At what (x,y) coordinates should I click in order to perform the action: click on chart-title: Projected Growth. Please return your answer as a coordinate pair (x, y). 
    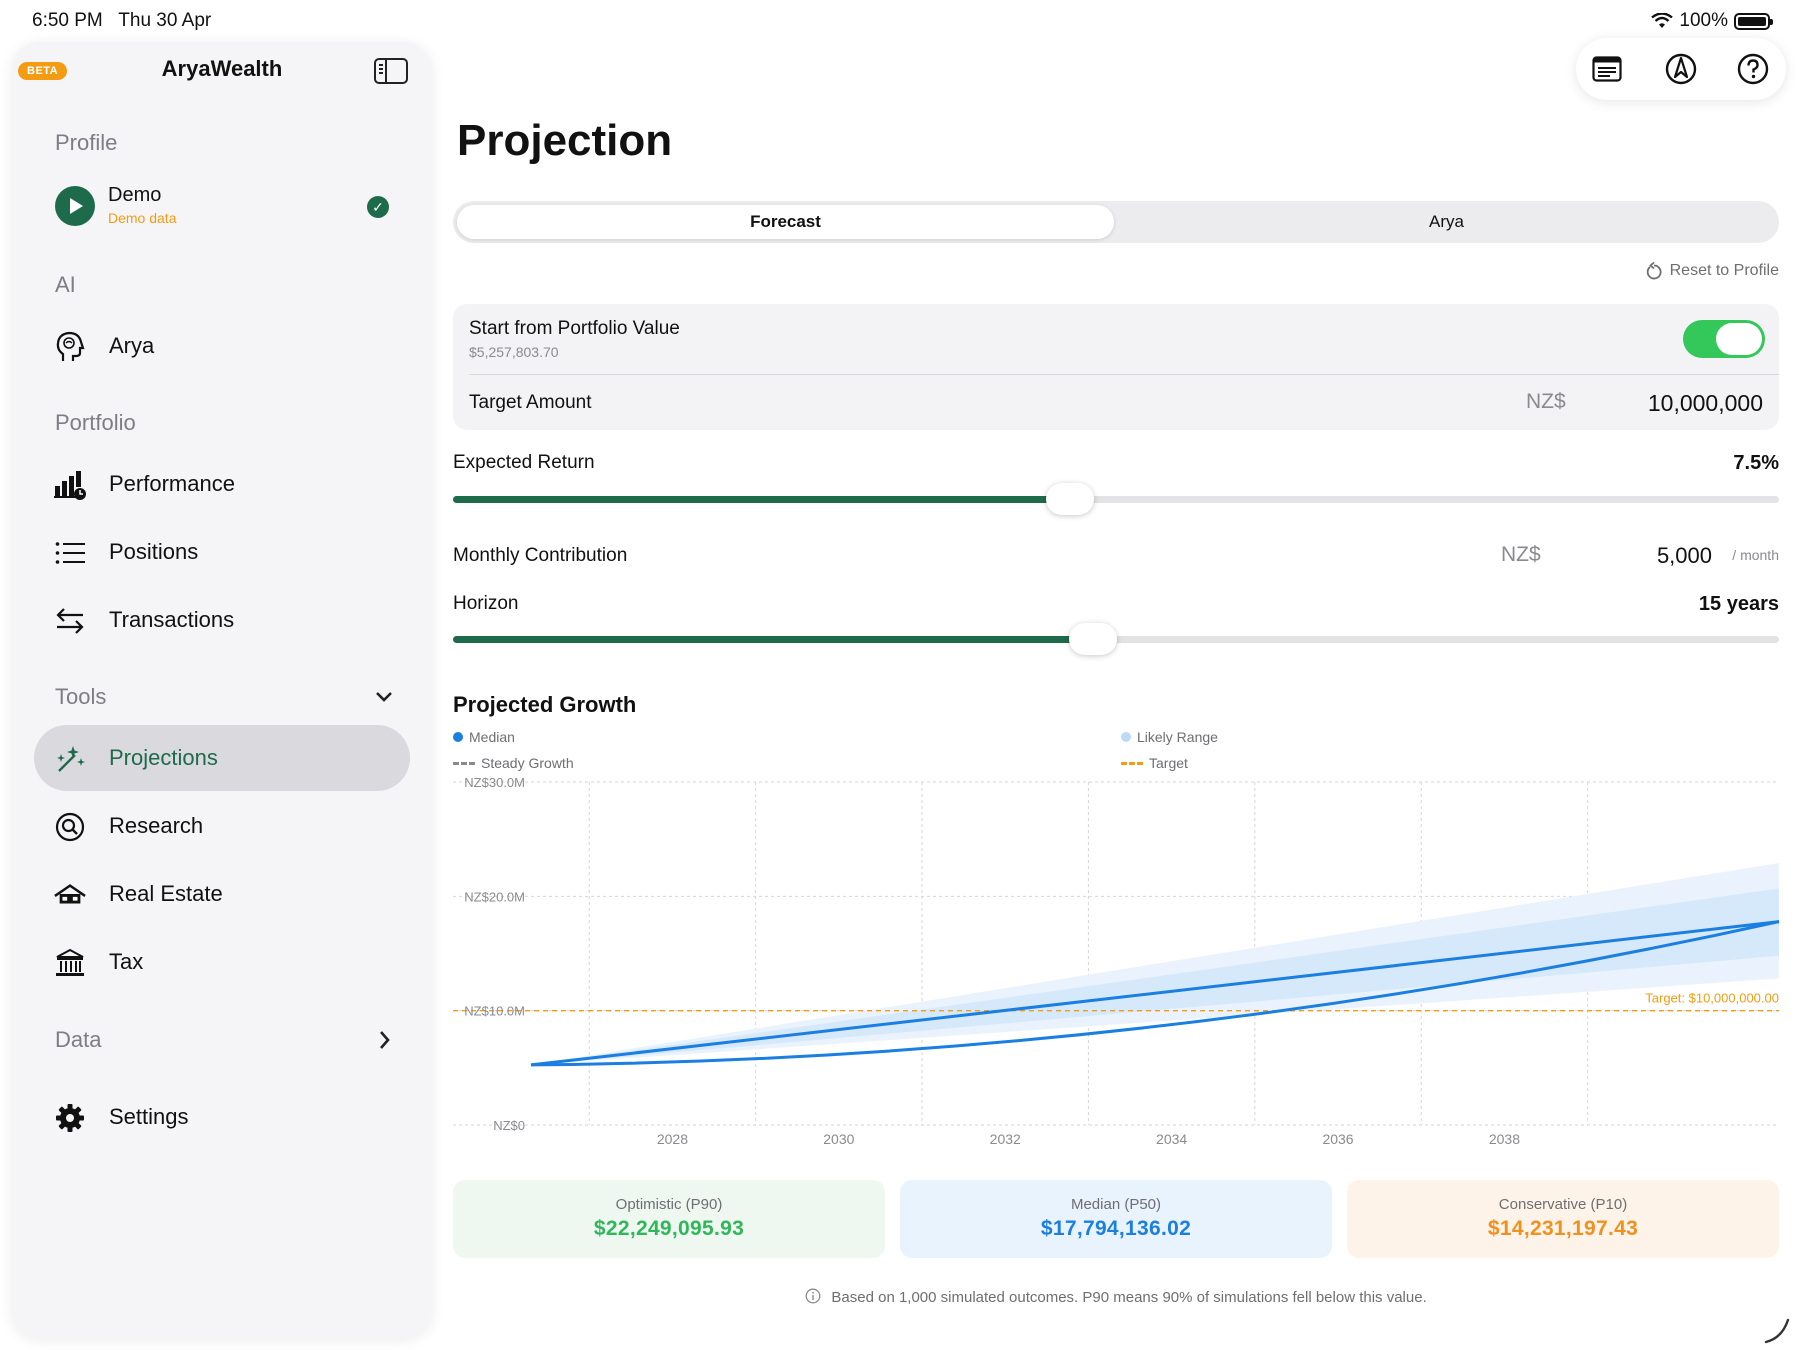
    Looking at the image, I should click on (545, 704).